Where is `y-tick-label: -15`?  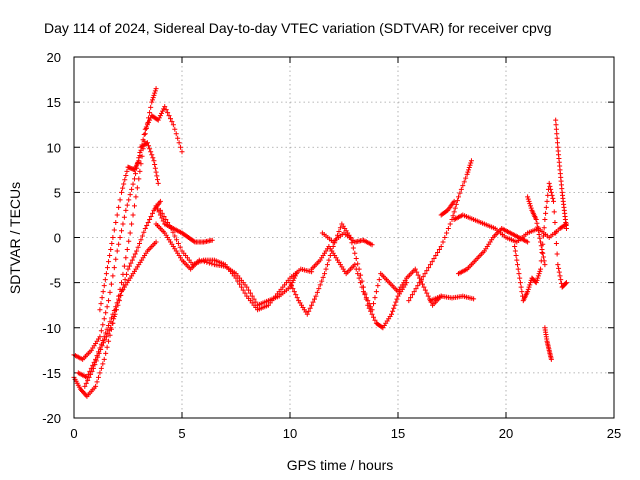 y-tick-label: -15 is located at coordinates (51, 373).